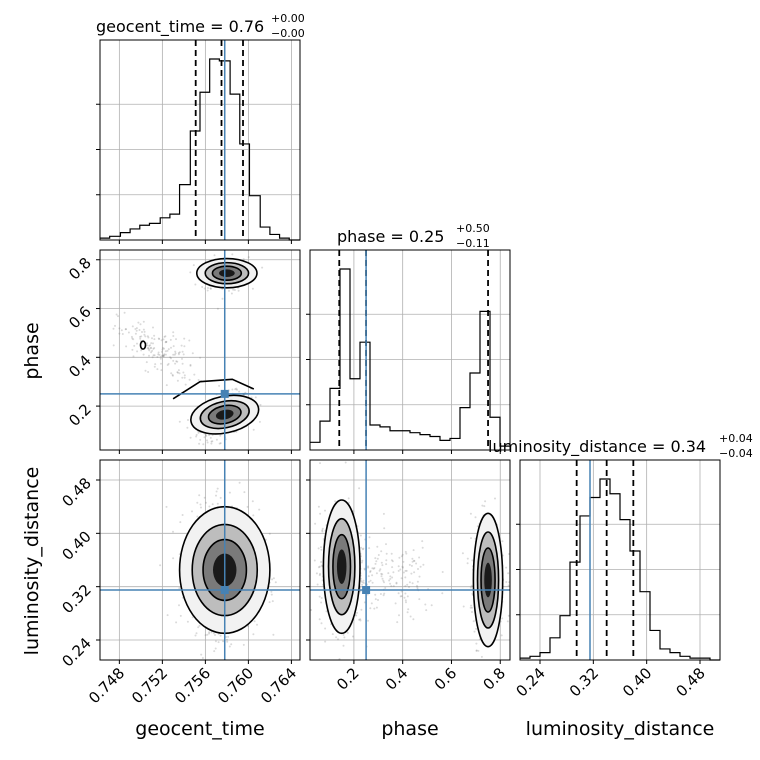 The image size is (760, 760). Describe the element at coordinates (620, 729) in the screenshot. I see `xlabel-luminosity-distance: luminosity_distance` at that location.